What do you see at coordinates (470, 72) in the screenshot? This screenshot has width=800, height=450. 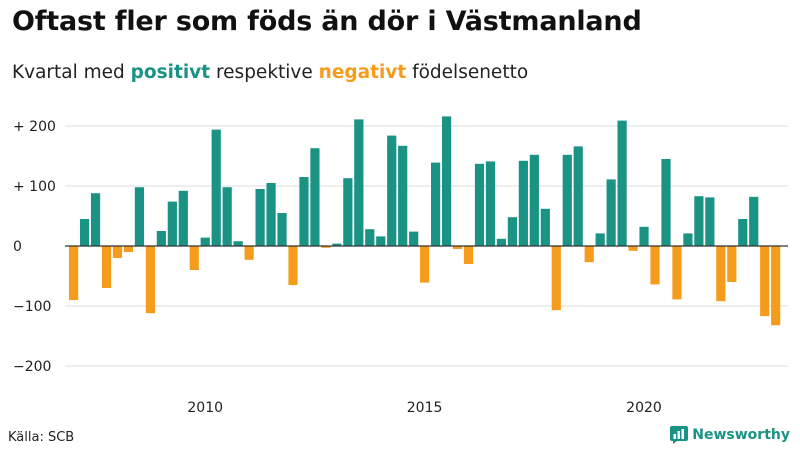 I see `subtitle-post: födelsenetto` at bounding box center [470, 72].